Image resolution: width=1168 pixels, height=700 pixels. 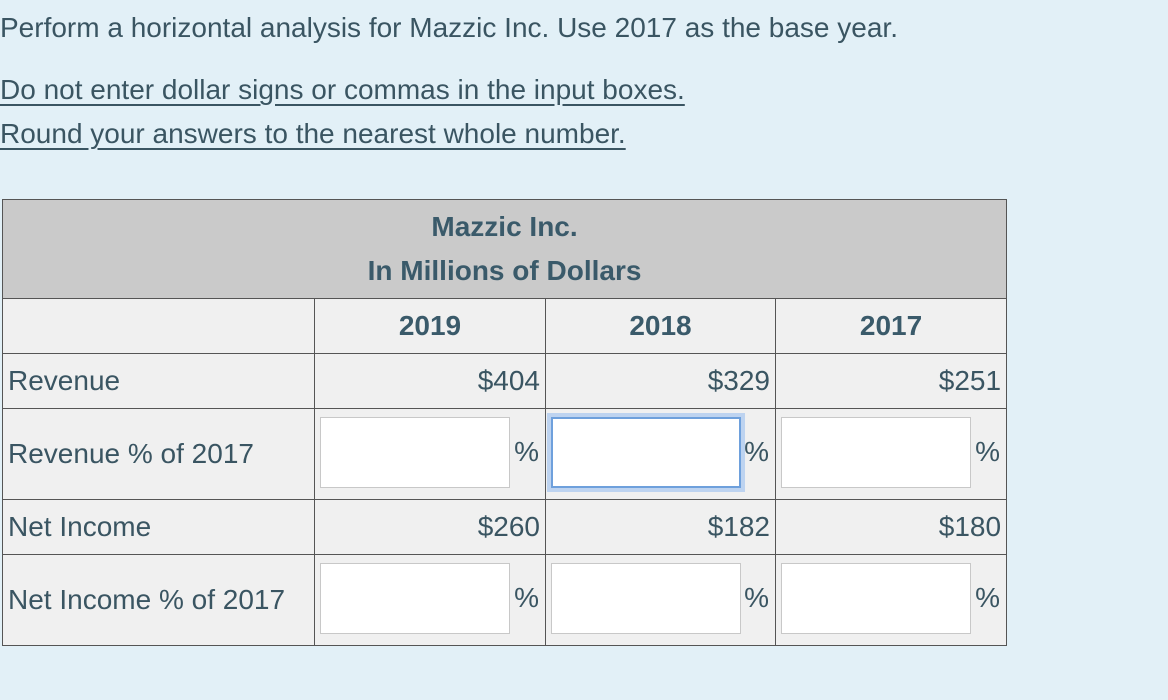 I want to click on net-income-pct-2017-input, so click(x=876, y=598).